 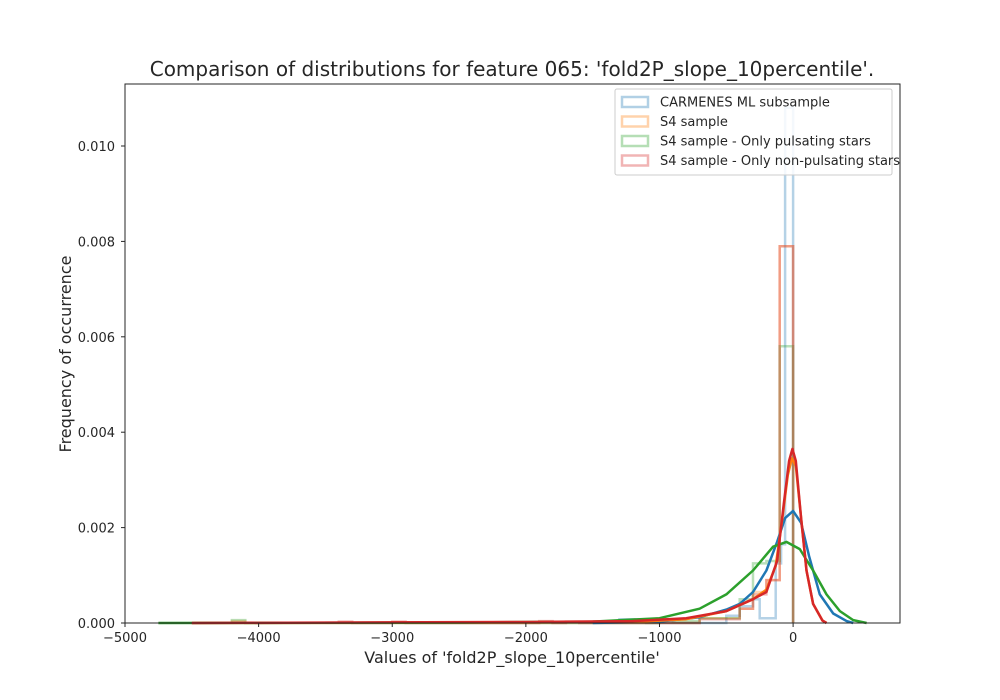 I want to click on y-tick-label: 0.008, so click(x=96, y=242).